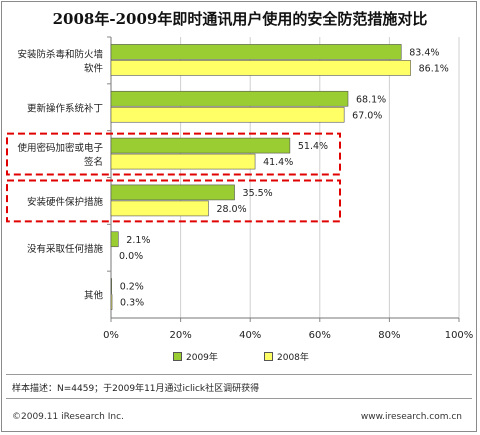  I want to click on legend-item-2009: 2009年, so click(195, 356).